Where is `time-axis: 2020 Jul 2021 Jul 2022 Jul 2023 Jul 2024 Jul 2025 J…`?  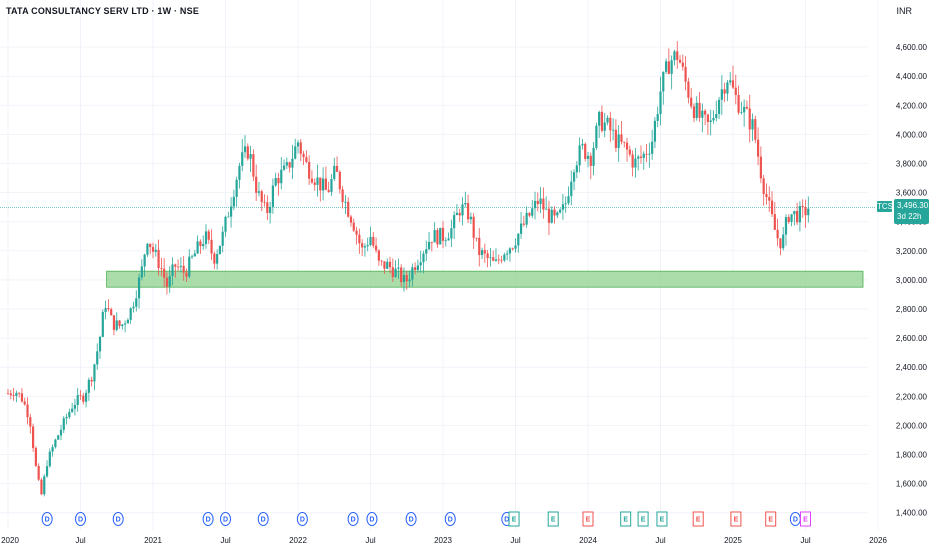 time-axis: 2020 Jul 2021 Jul 2022 Jul 2023 Jul 2024 Jul 2025 J… is located at coordinates (444, 540).